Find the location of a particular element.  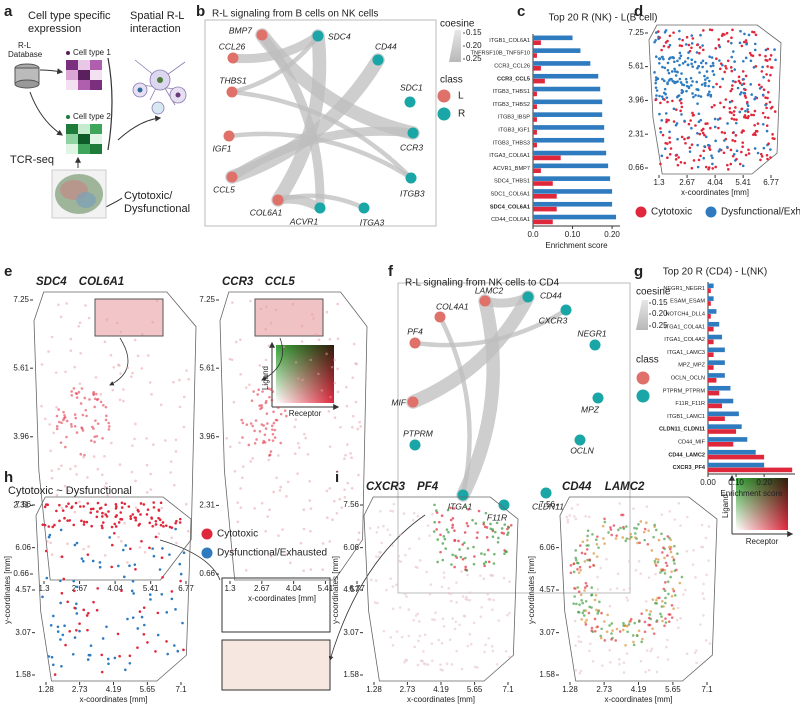

category-label: ITGA1_LAMC3 is located at coordinates (686, 353).